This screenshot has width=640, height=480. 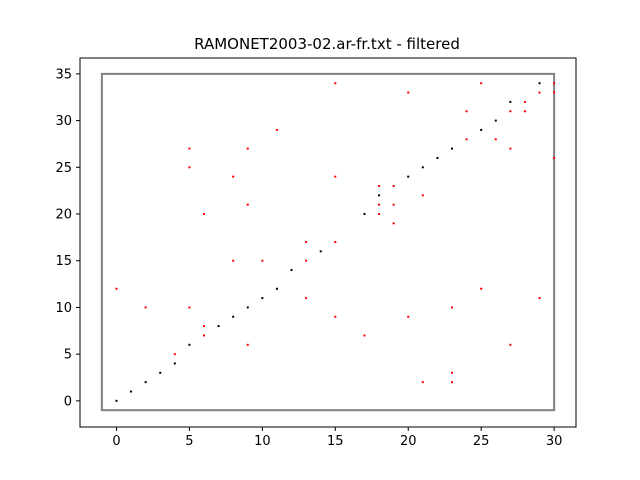 What do you see at coordinates (481, 441) in the screenshot?
I see `x-tick-label: 25` at bounding box center [481, 441].